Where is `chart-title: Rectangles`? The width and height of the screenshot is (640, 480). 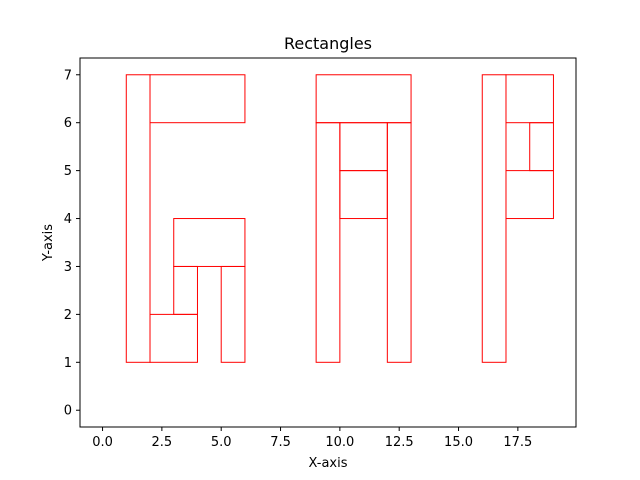 chart-title: Rectangles is located at coordinates (328, 43).